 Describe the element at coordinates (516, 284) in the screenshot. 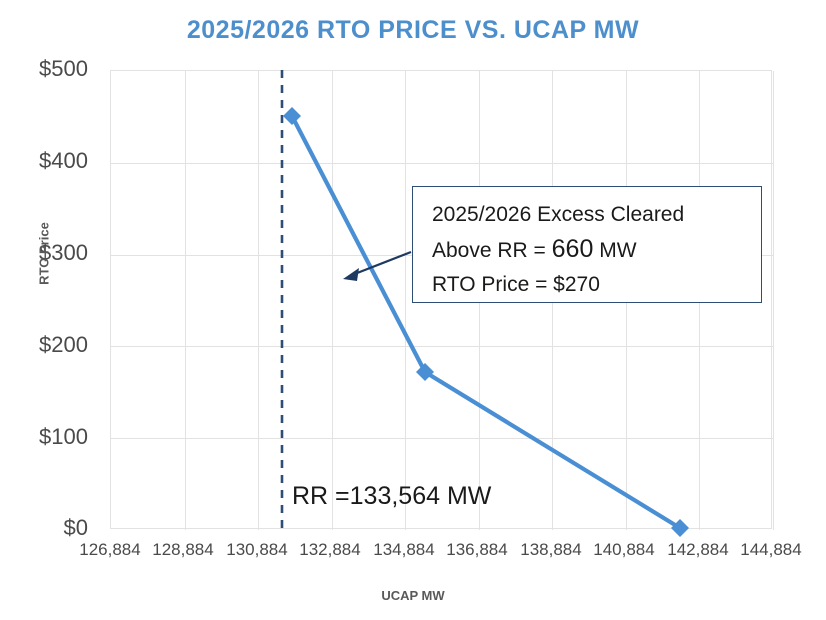

I see `annotation-line-3: RTO Price = $270` at that location.